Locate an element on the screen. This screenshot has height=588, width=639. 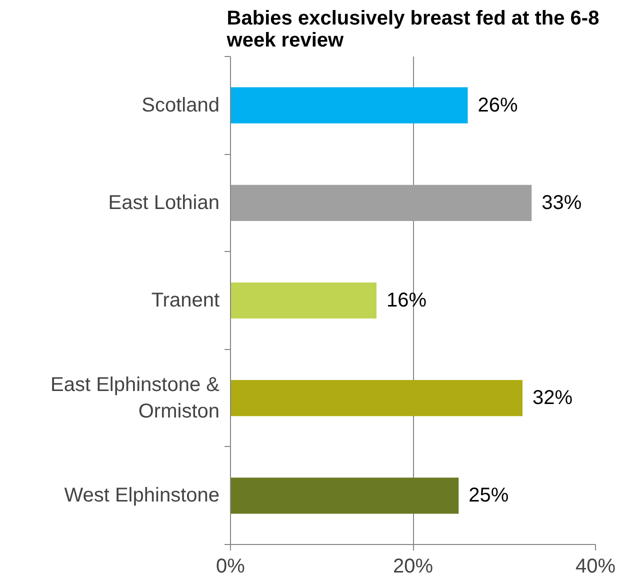
x-tick-label: 40% is located at coordinates (595, 567).